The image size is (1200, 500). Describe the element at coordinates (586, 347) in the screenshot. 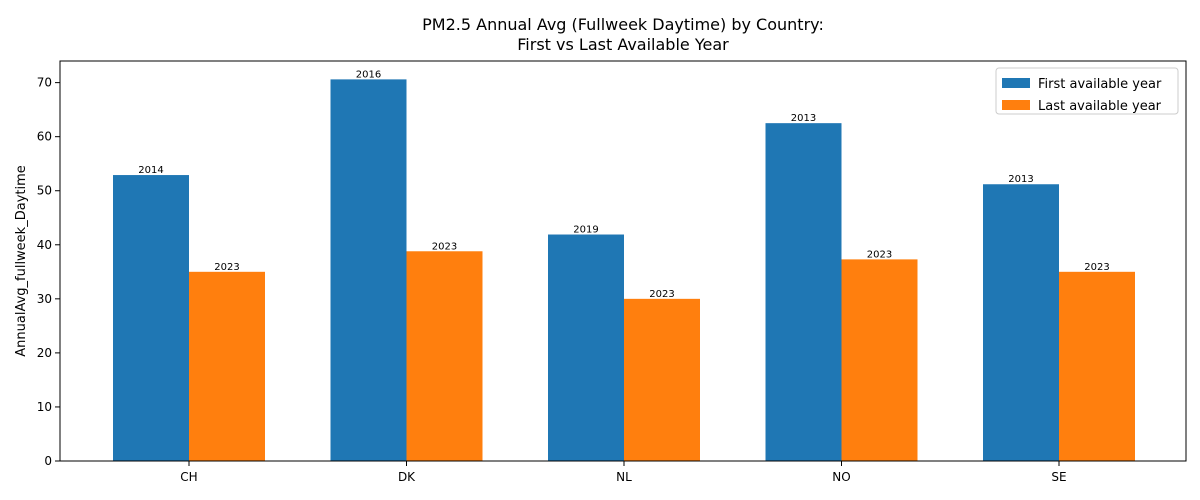

I see `bar-first-nl` at that location.